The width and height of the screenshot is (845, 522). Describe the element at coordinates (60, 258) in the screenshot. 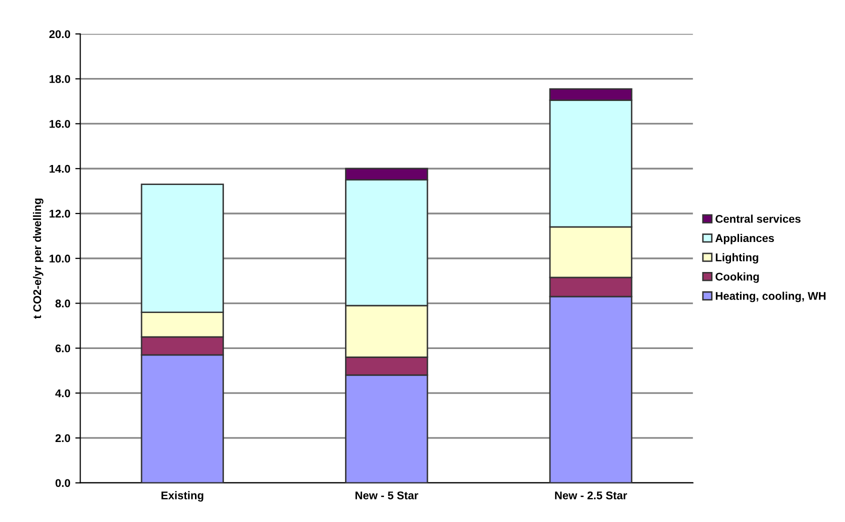

I see `y-tick-label: 10.0` at that location.